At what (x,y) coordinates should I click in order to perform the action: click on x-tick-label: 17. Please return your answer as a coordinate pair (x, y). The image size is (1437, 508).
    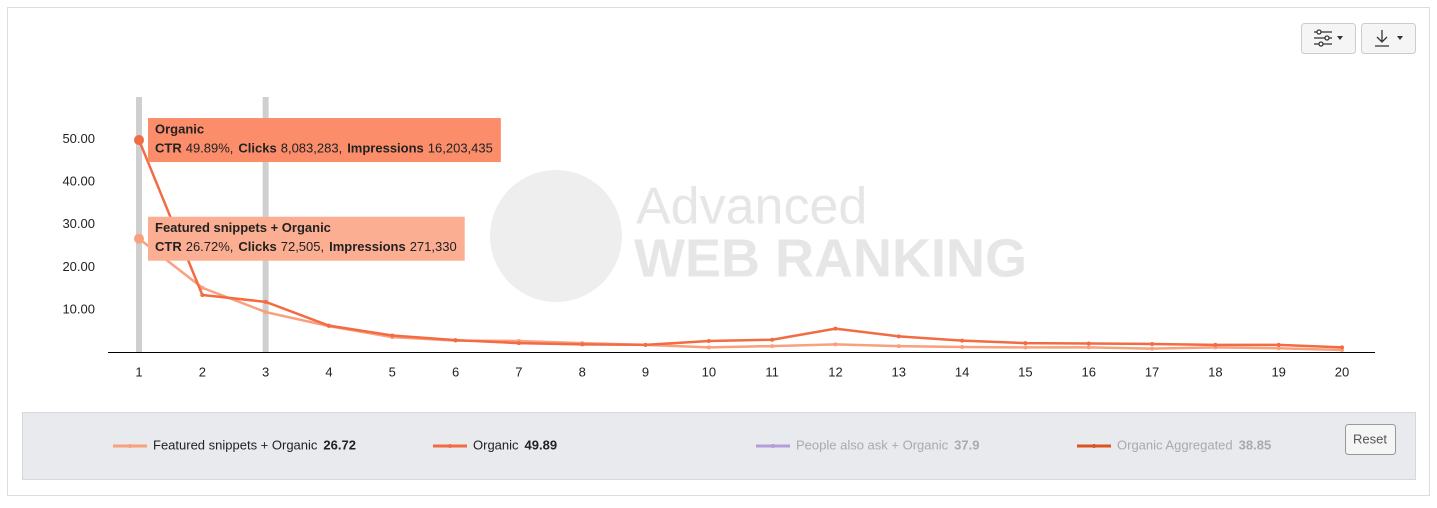
    Looking at the image, I should click on (1152, 371).